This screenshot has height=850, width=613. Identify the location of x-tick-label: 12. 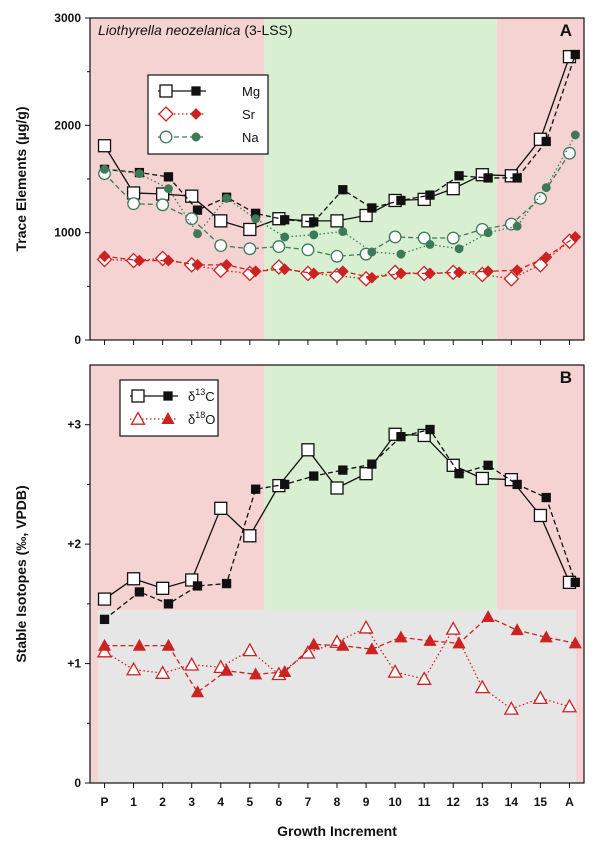
(454, 802).